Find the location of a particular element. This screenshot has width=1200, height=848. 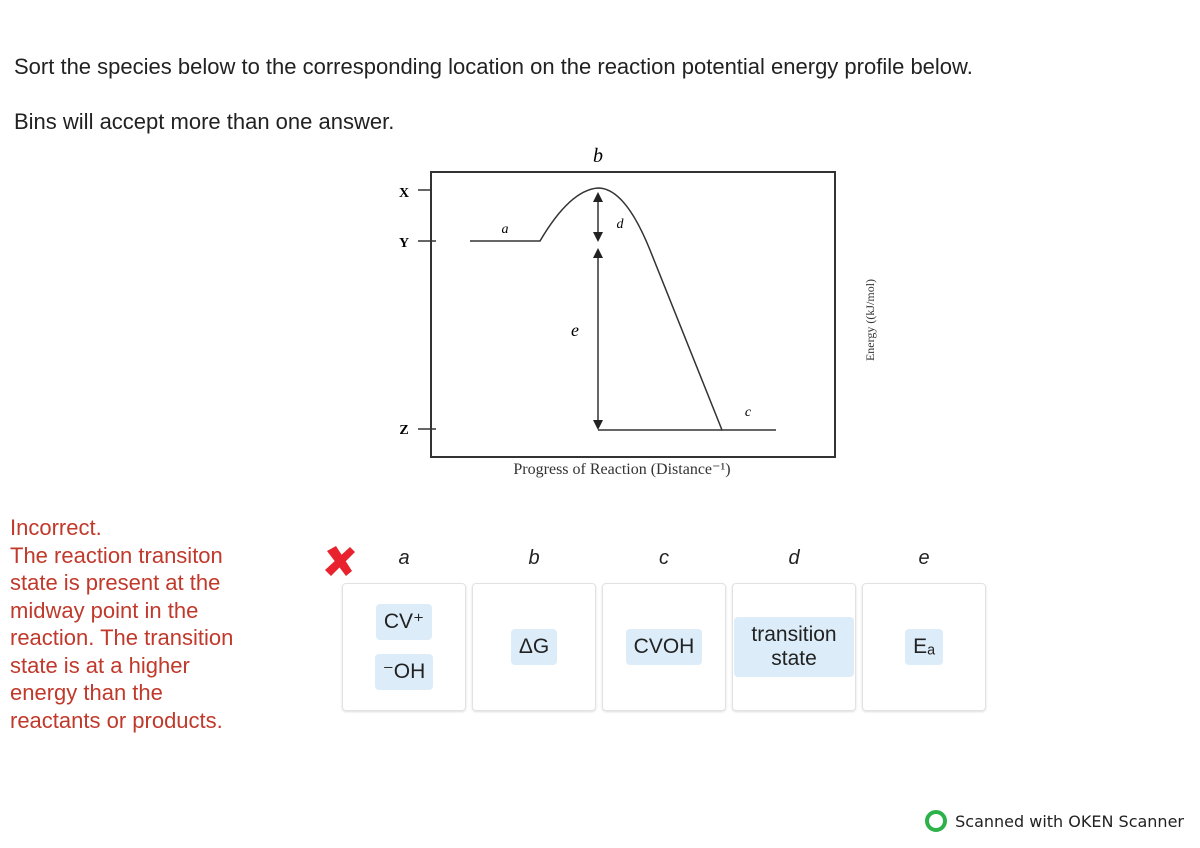

bin: CVOH is located at coordinates (664, 647).